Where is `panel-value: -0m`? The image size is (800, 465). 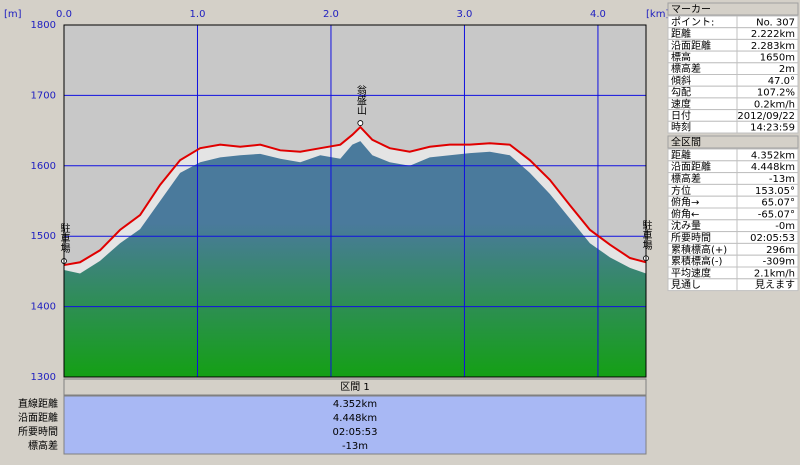 panel-value: -0m is located at coordinates (785, 226).